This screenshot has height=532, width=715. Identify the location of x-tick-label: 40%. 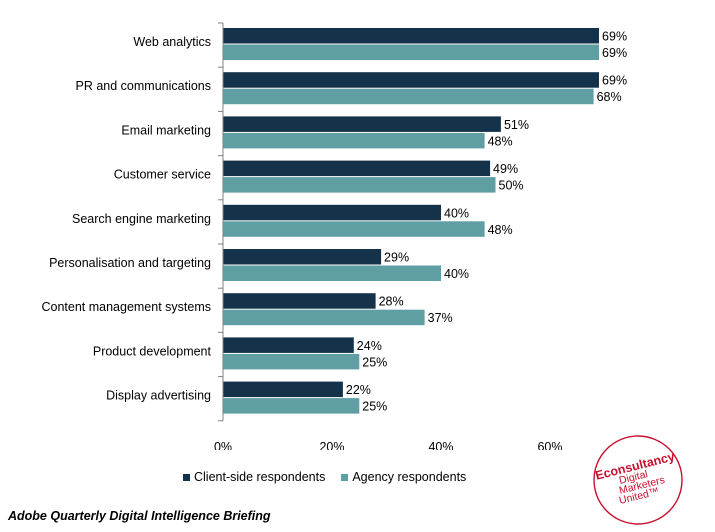
(440, 445).